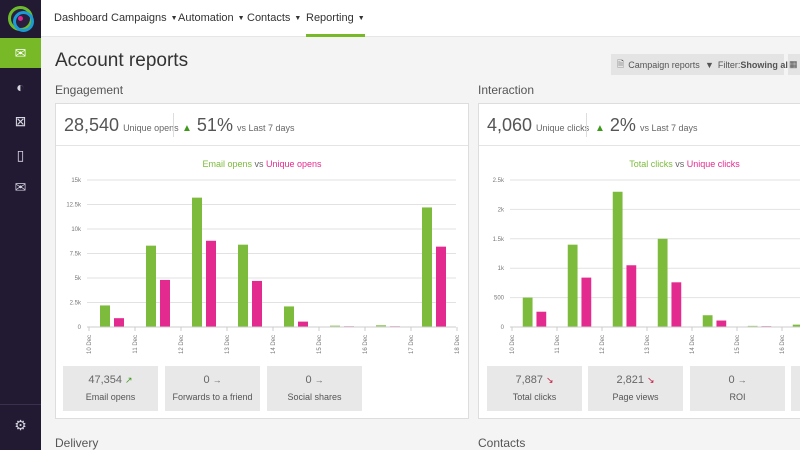  Describe the element at coordinates (269, 18) in the screenshot. I see `nav-label: Contacts` at that location.